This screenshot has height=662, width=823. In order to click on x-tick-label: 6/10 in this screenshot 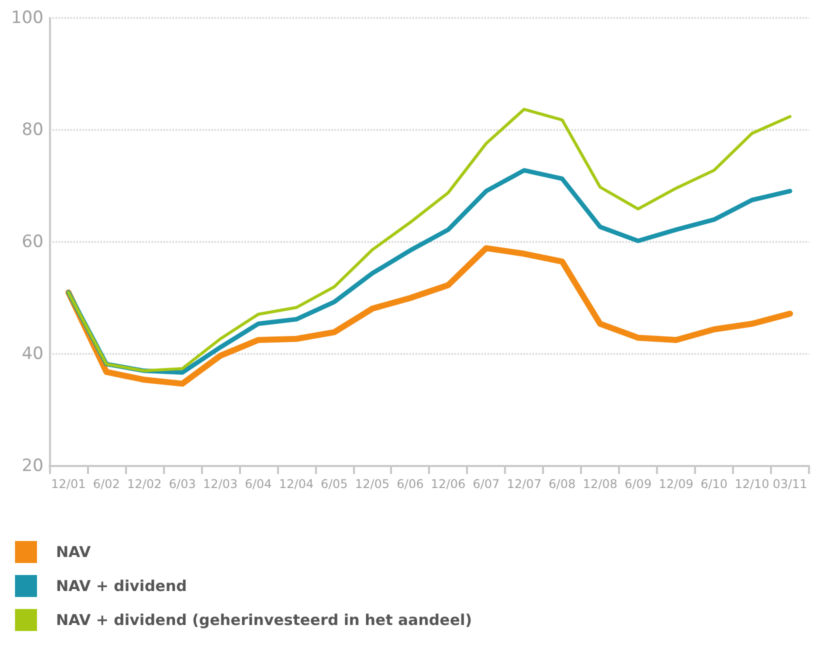, I will do `click(714, 484)`.